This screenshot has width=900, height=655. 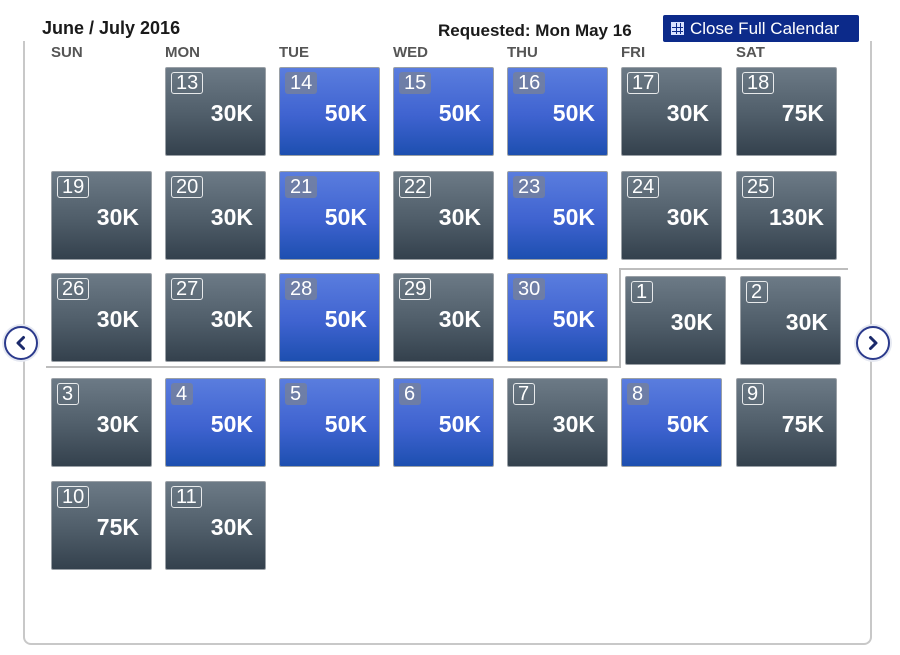 What do you see at coordinates (757, 292) in the screenshot?
I see `day-number: 2` at bounding box center [757, 292].